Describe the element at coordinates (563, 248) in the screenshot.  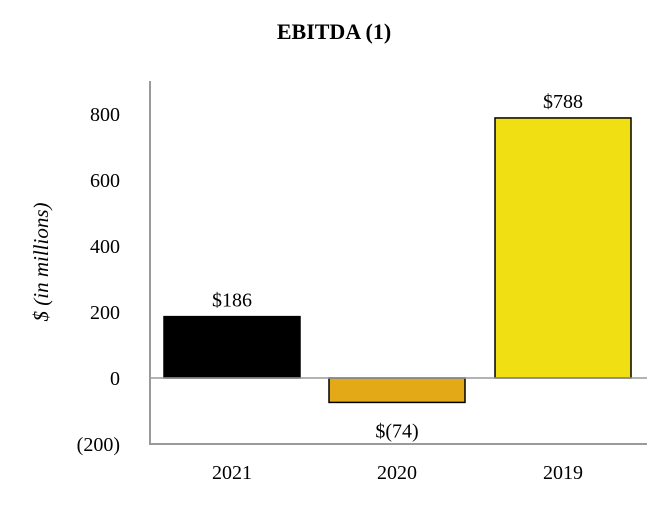
I see `bar-2019` at that location.